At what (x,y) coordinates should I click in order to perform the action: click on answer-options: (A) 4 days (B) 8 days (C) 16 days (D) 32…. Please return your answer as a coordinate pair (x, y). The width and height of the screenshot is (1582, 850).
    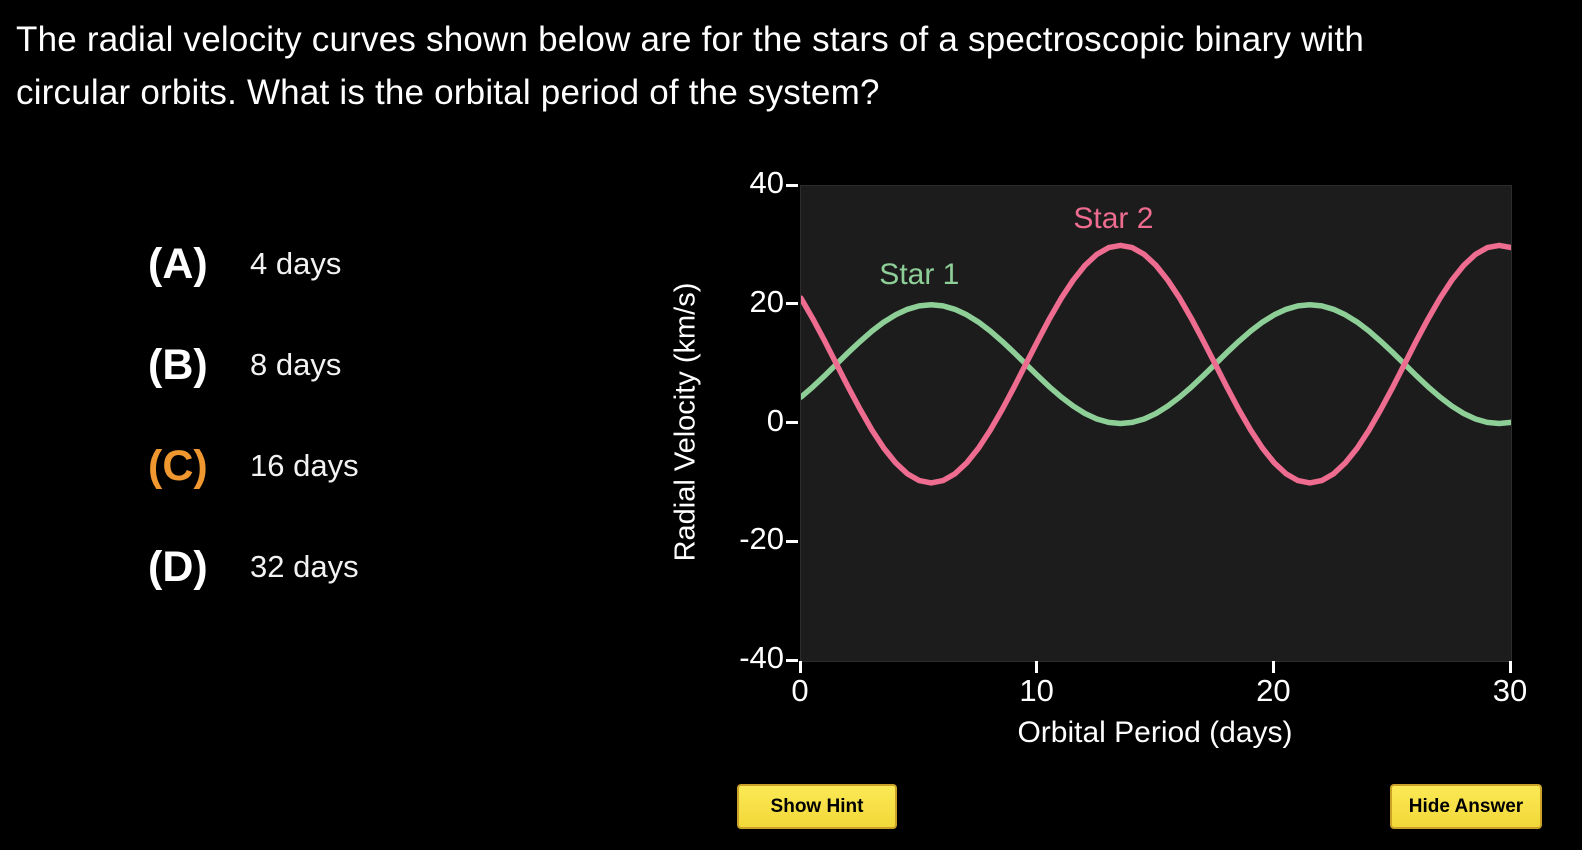
    Looking at the image, I should click on (253, 432).